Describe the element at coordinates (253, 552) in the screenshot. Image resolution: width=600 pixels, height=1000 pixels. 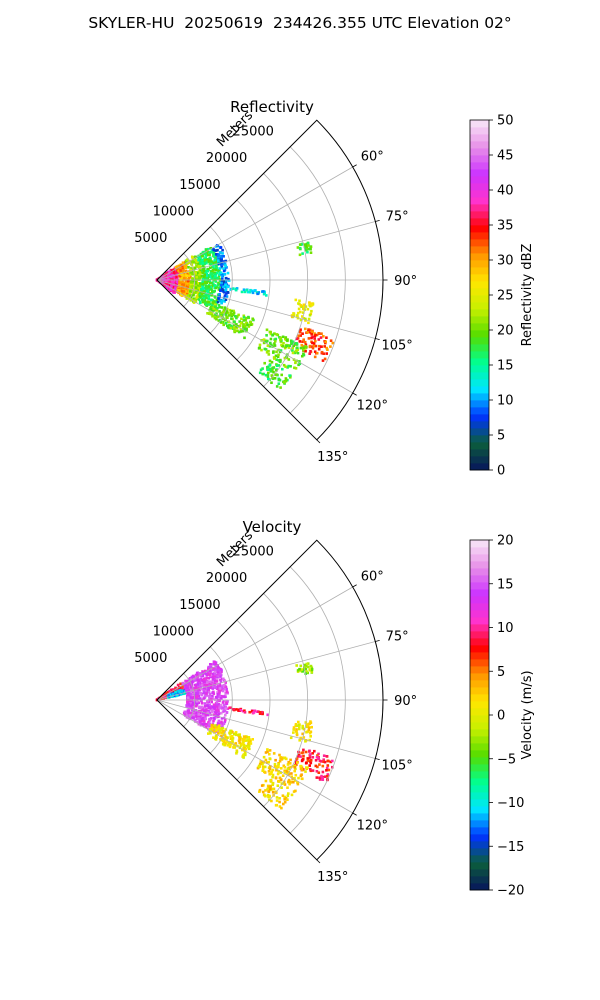
I see `radial-tick-label: 25000` at that location.